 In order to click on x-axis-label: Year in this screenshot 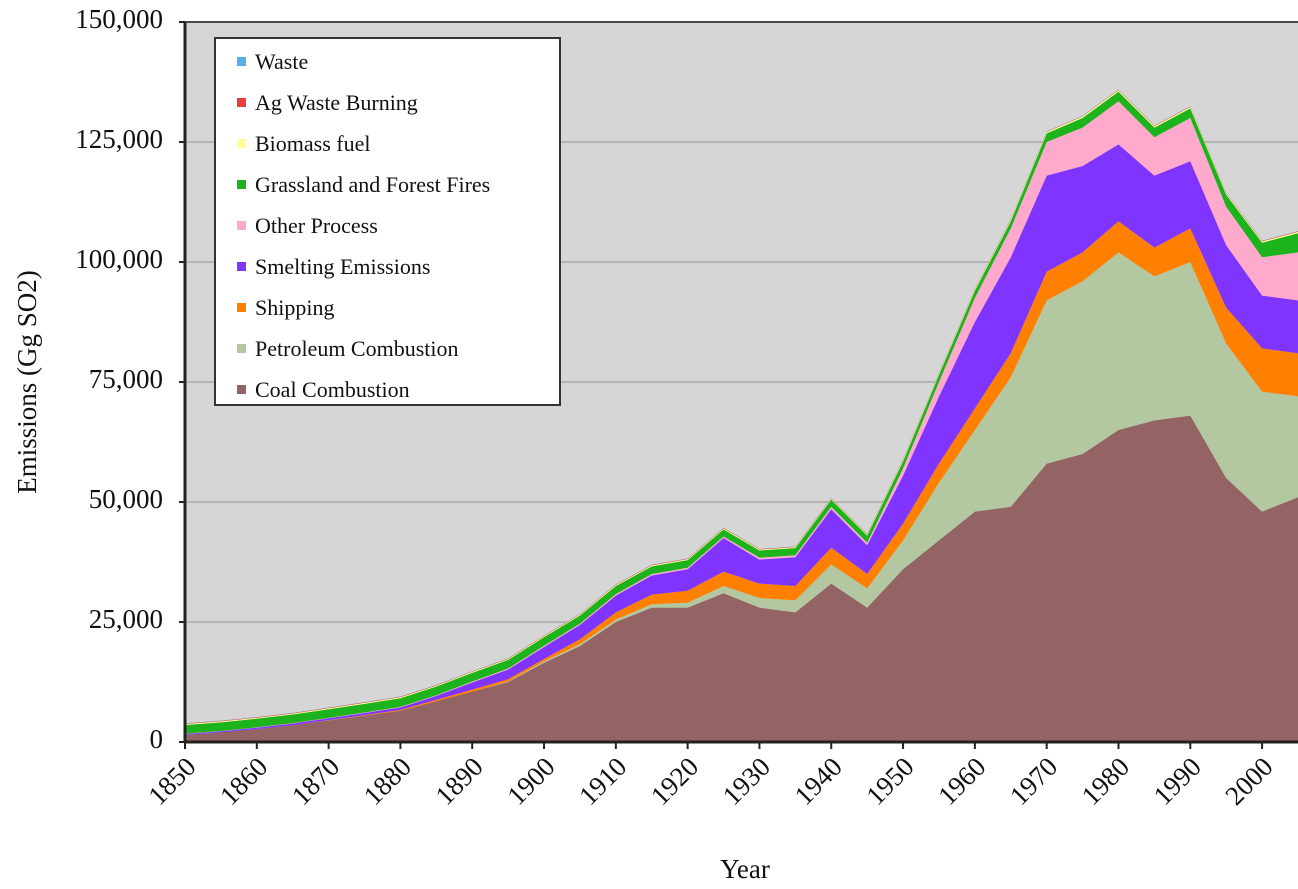, I will do `click(745, 869)`.